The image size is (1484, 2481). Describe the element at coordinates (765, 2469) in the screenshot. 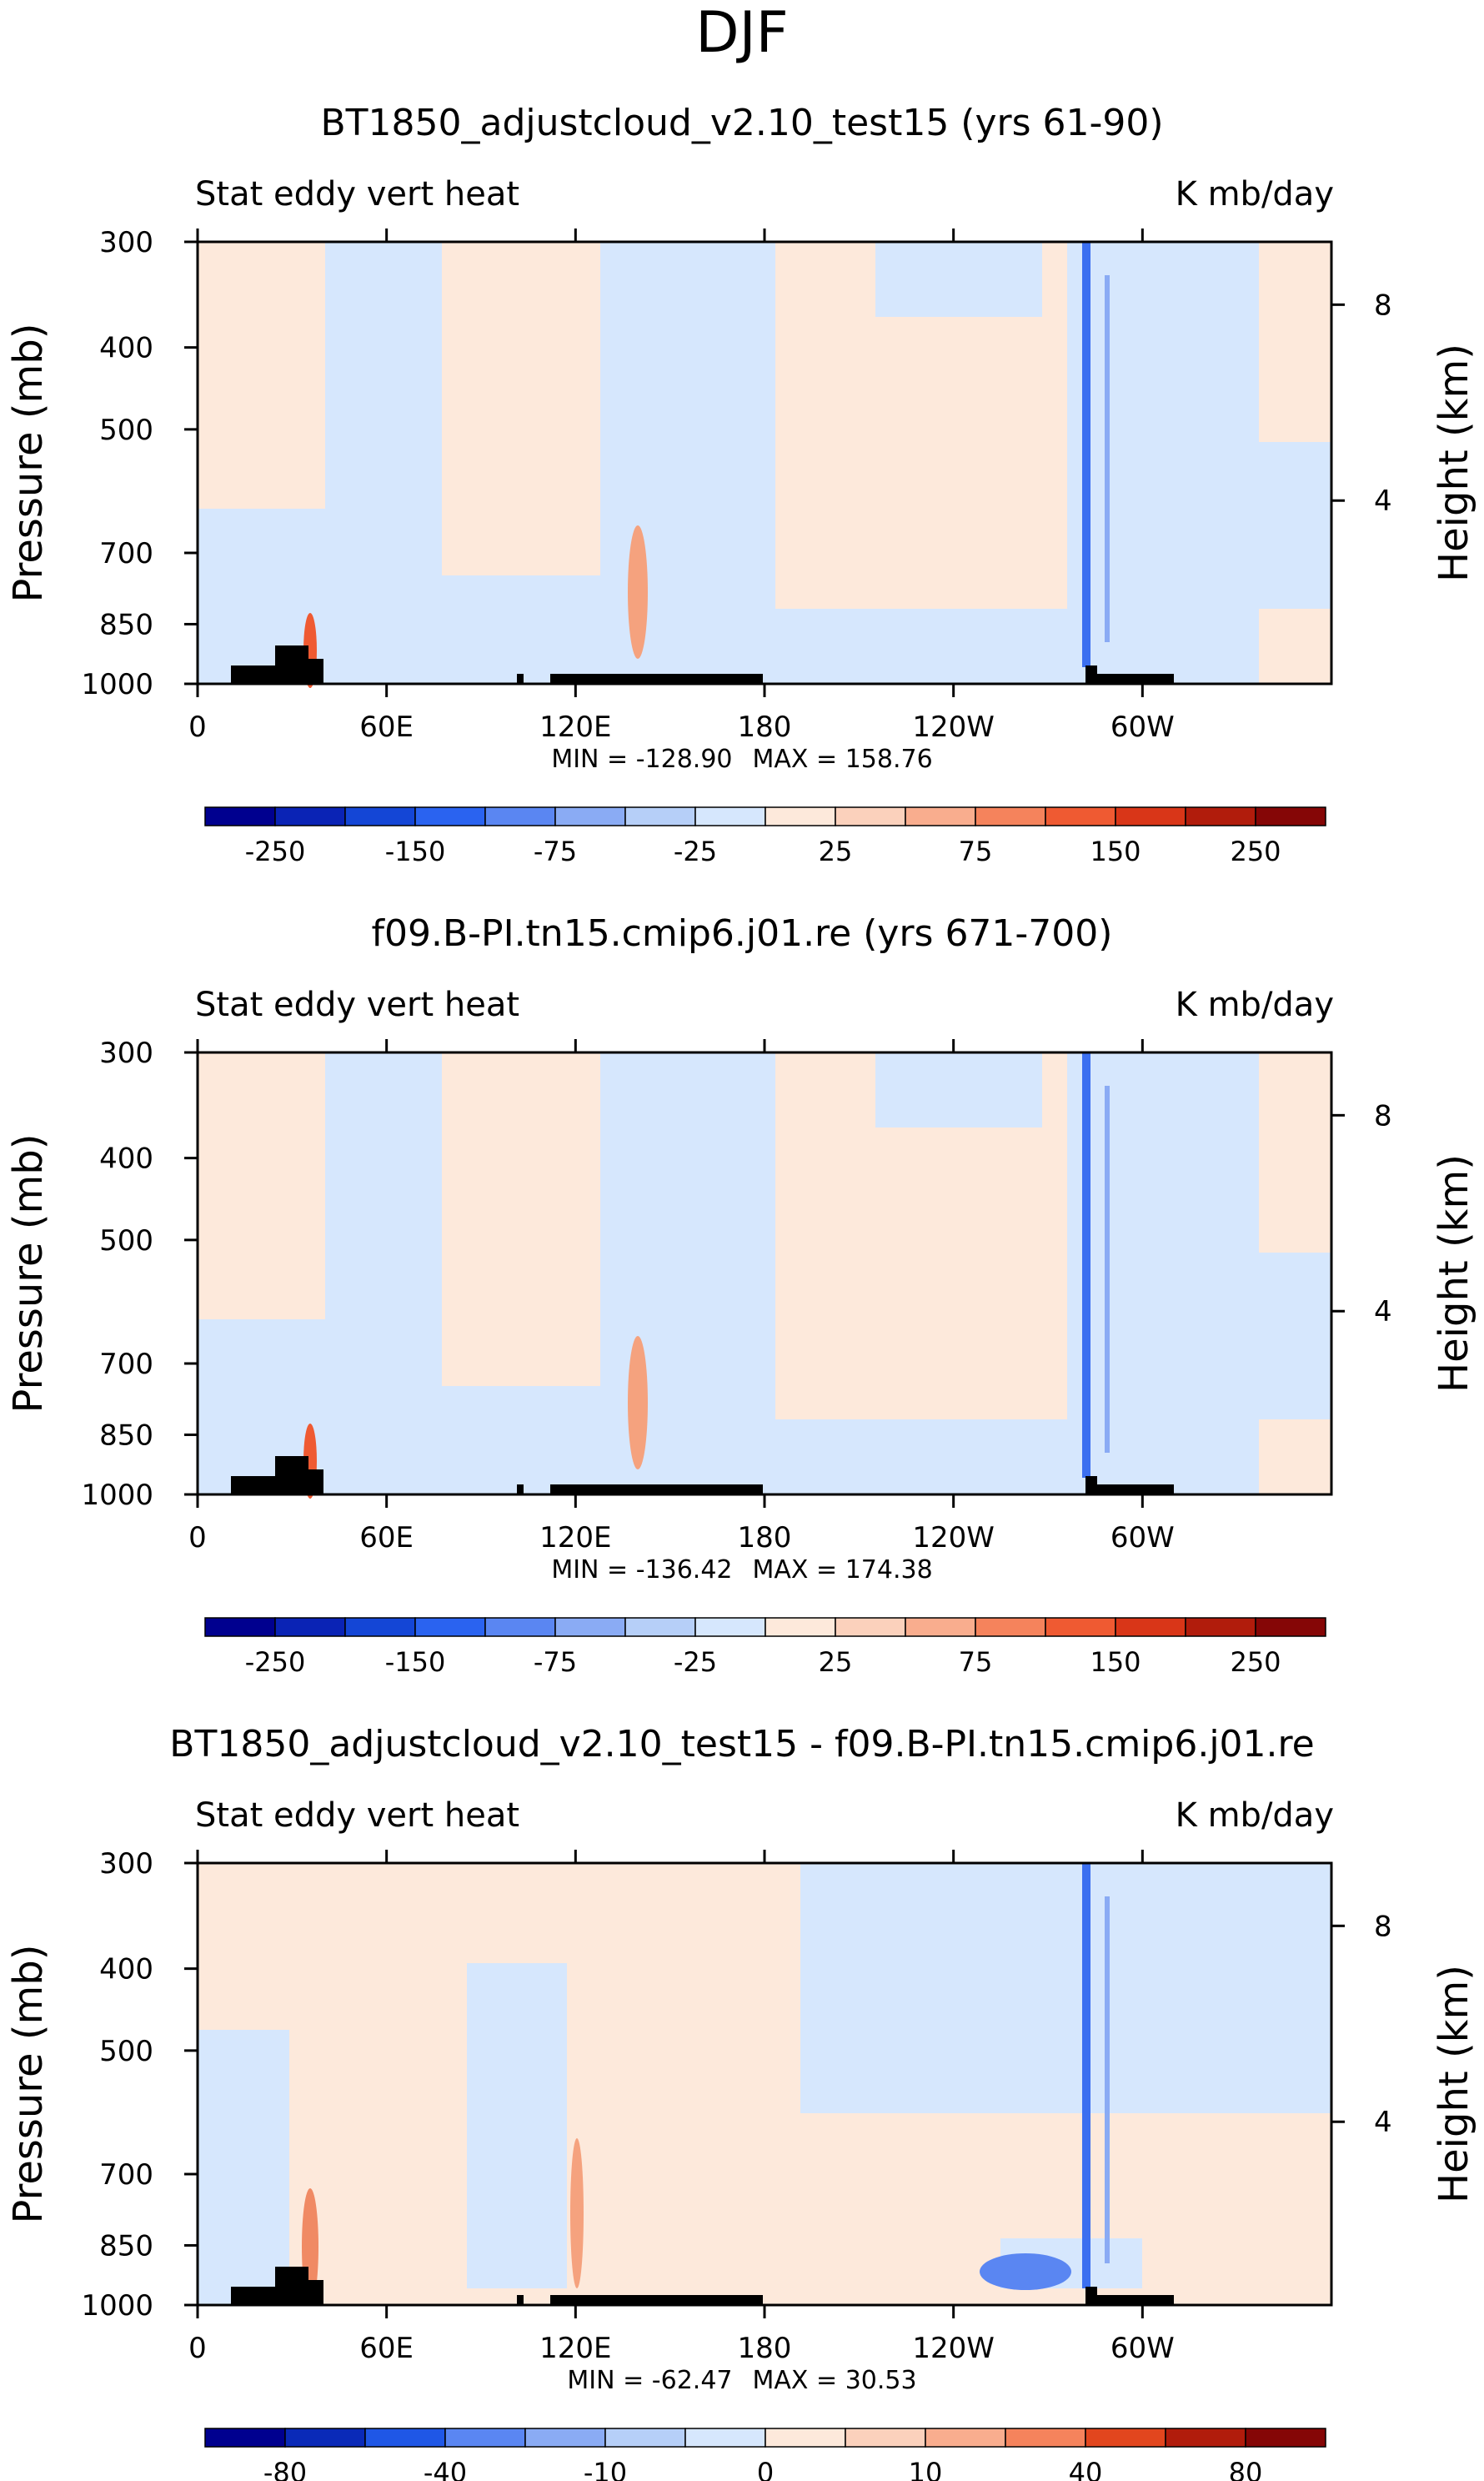

I see `colorbar-label: 0` at that location.